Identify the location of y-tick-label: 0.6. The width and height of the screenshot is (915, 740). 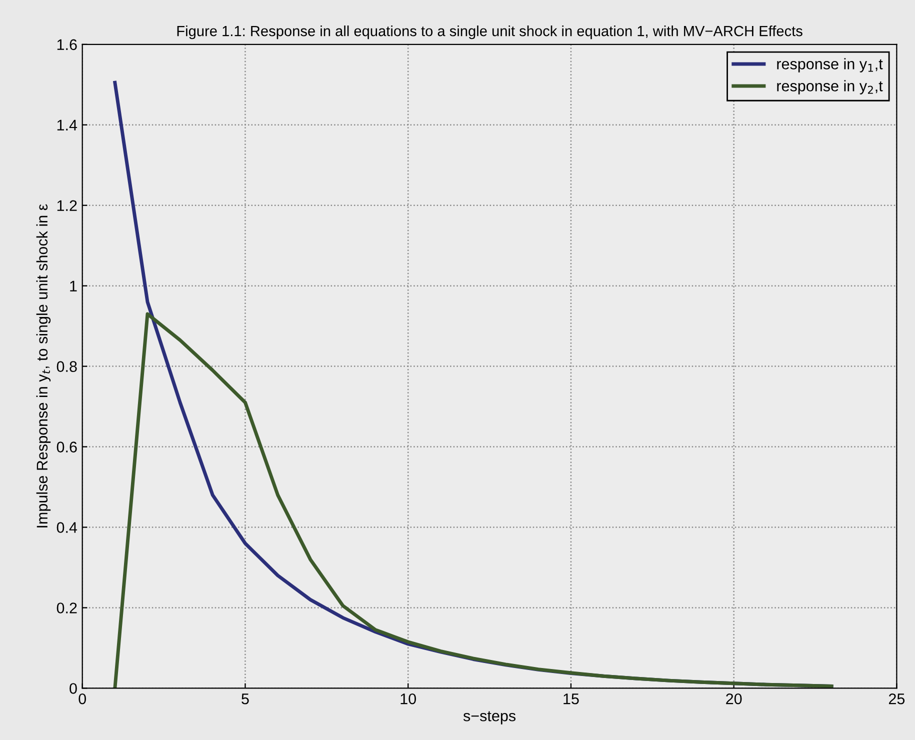
(66, 447).